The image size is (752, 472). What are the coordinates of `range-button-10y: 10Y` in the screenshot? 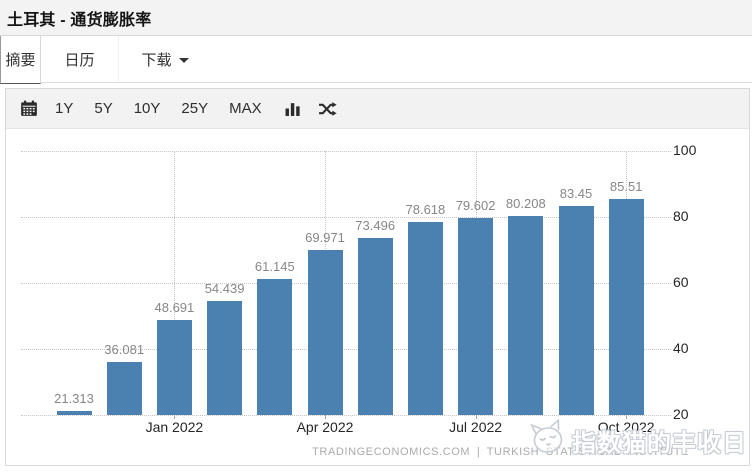 It's located at (147, 108).